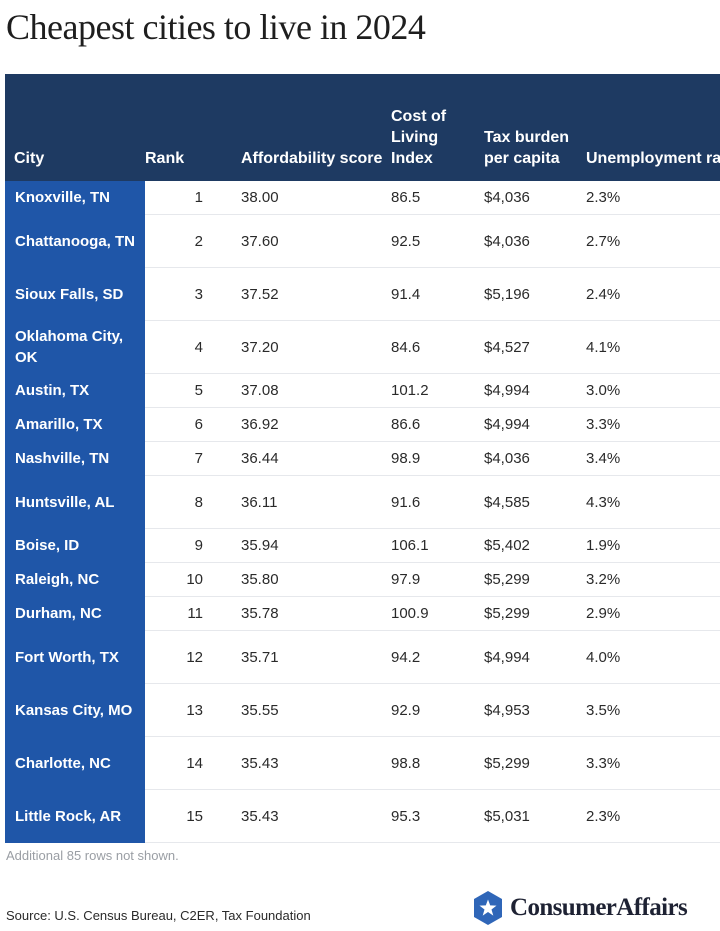 The height and width of the screenshot is (931, 720). What do you see at coordinates (653, 816) in the screenshot?
I see `cell-unemployment-rate: 2.3%` at bounding box center [653, 816].